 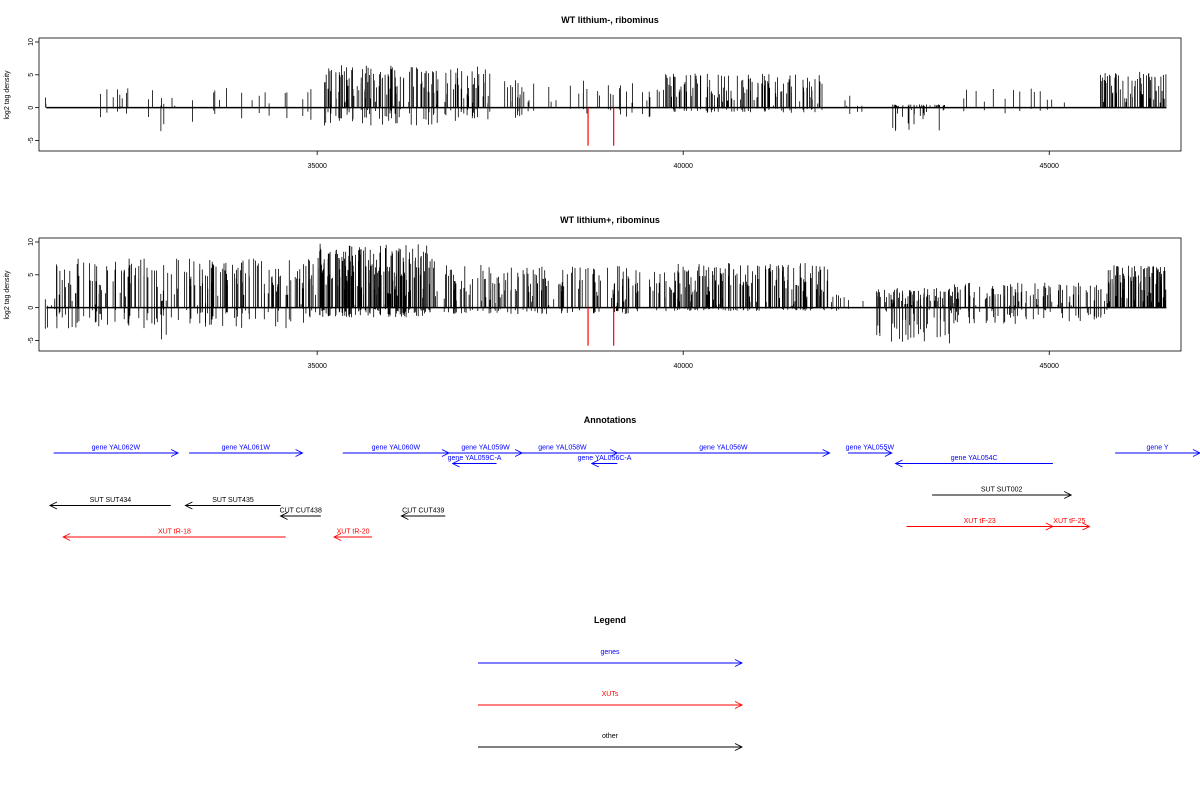 What do you see at coordinates (611, 700) in the screenshot?
I see `legend-items: genes XUTs other` at bounding box center [611, 700].